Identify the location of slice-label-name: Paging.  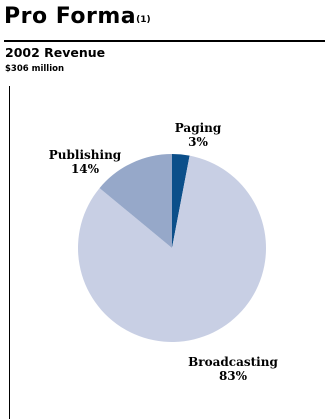
(198, 128).